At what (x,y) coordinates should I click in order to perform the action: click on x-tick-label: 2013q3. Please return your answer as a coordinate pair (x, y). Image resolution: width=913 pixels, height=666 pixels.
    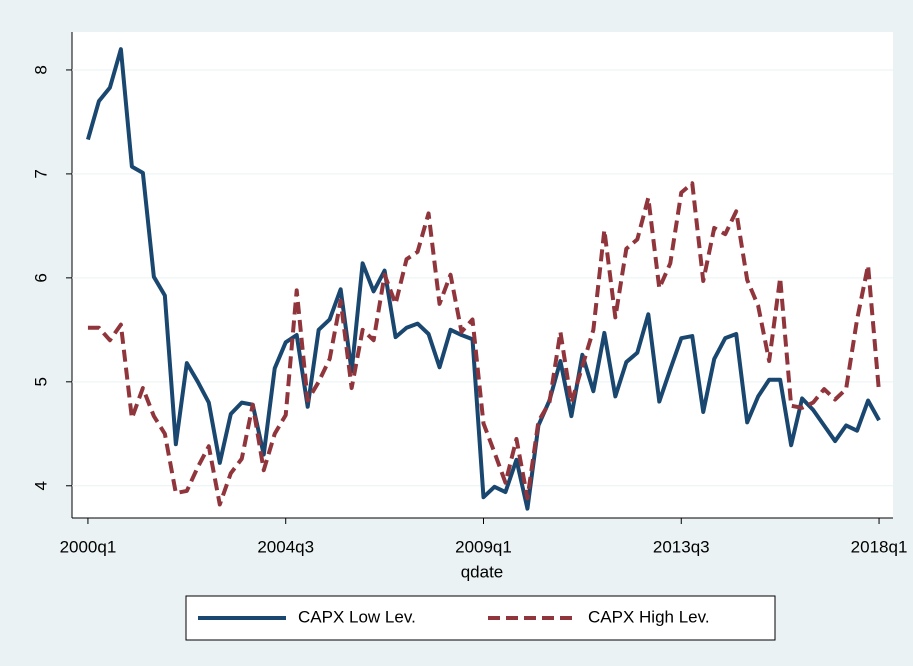
    Looking at the image, I should click on (681, 546).